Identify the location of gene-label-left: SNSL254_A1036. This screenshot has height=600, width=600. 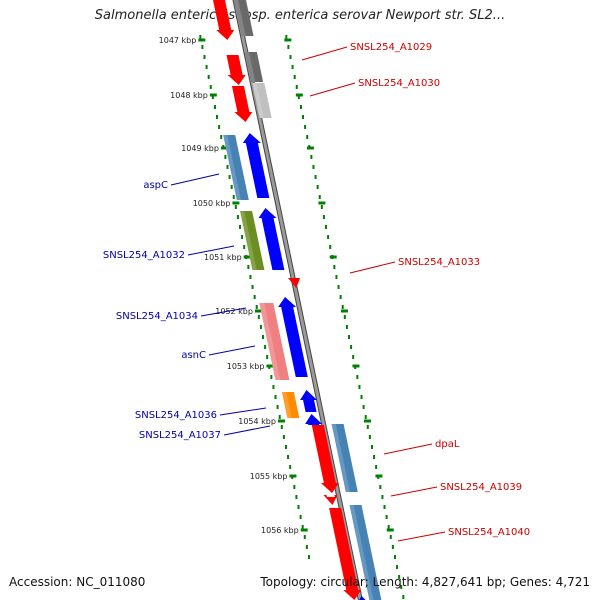
(176, 415).